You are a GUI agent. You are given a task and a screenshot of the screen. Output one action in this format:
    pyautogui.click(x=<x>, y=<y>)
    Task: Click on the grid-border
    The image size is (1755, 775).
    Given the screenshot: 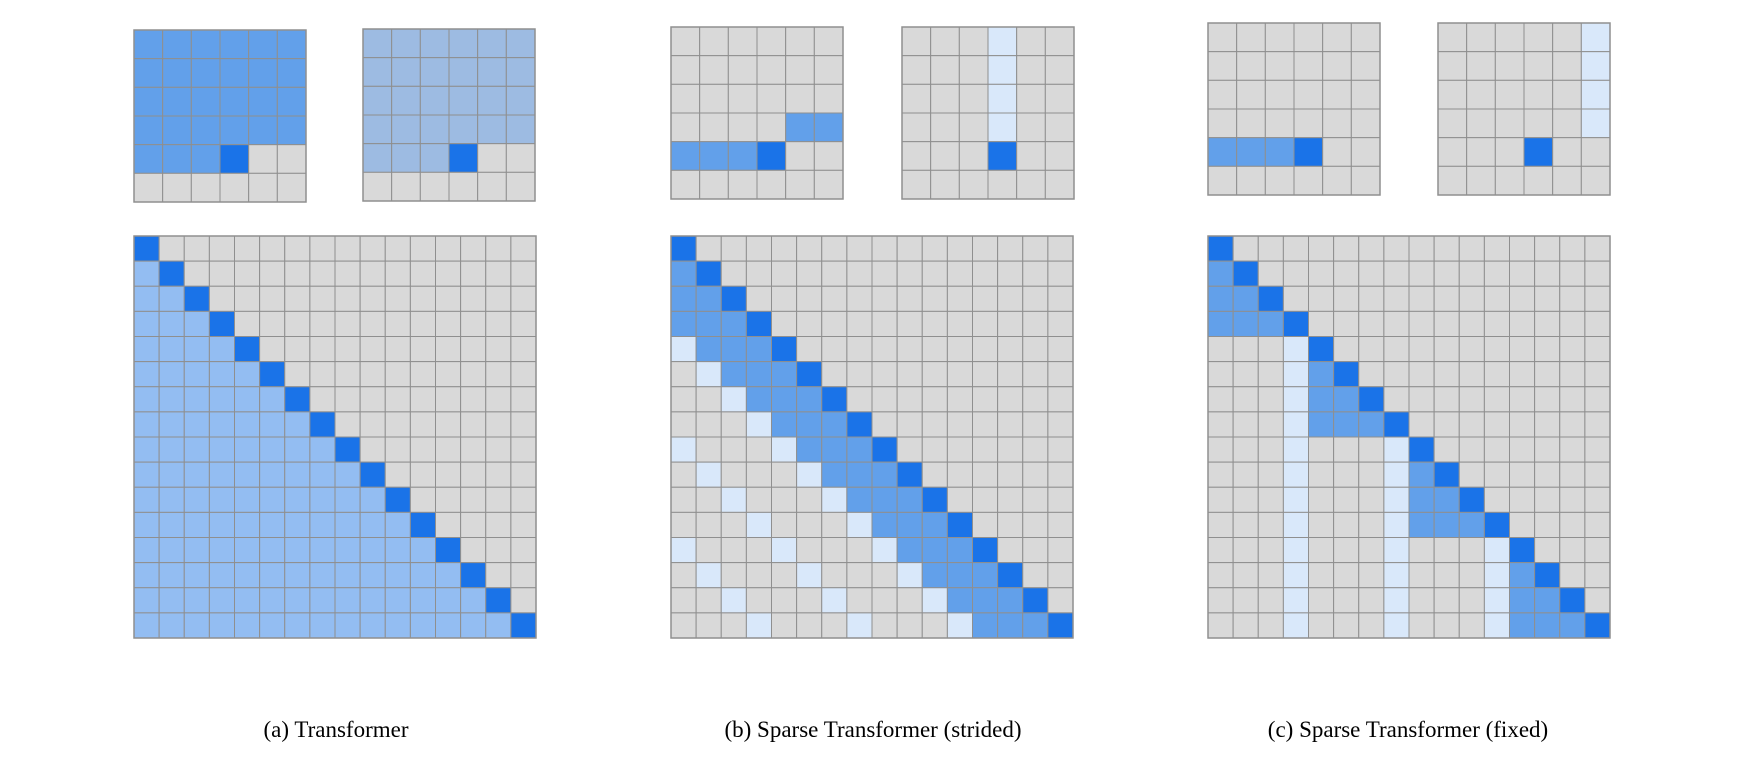 What is the action you would take?
    pyautogui.click(x=335, y=437)
    